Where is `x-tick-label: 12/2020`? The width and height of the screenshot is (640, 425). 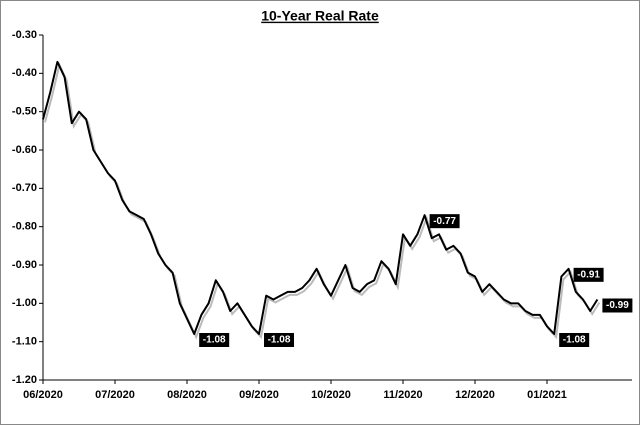 x-tick-label: 12/2020 is located at coordinates (475, 395).